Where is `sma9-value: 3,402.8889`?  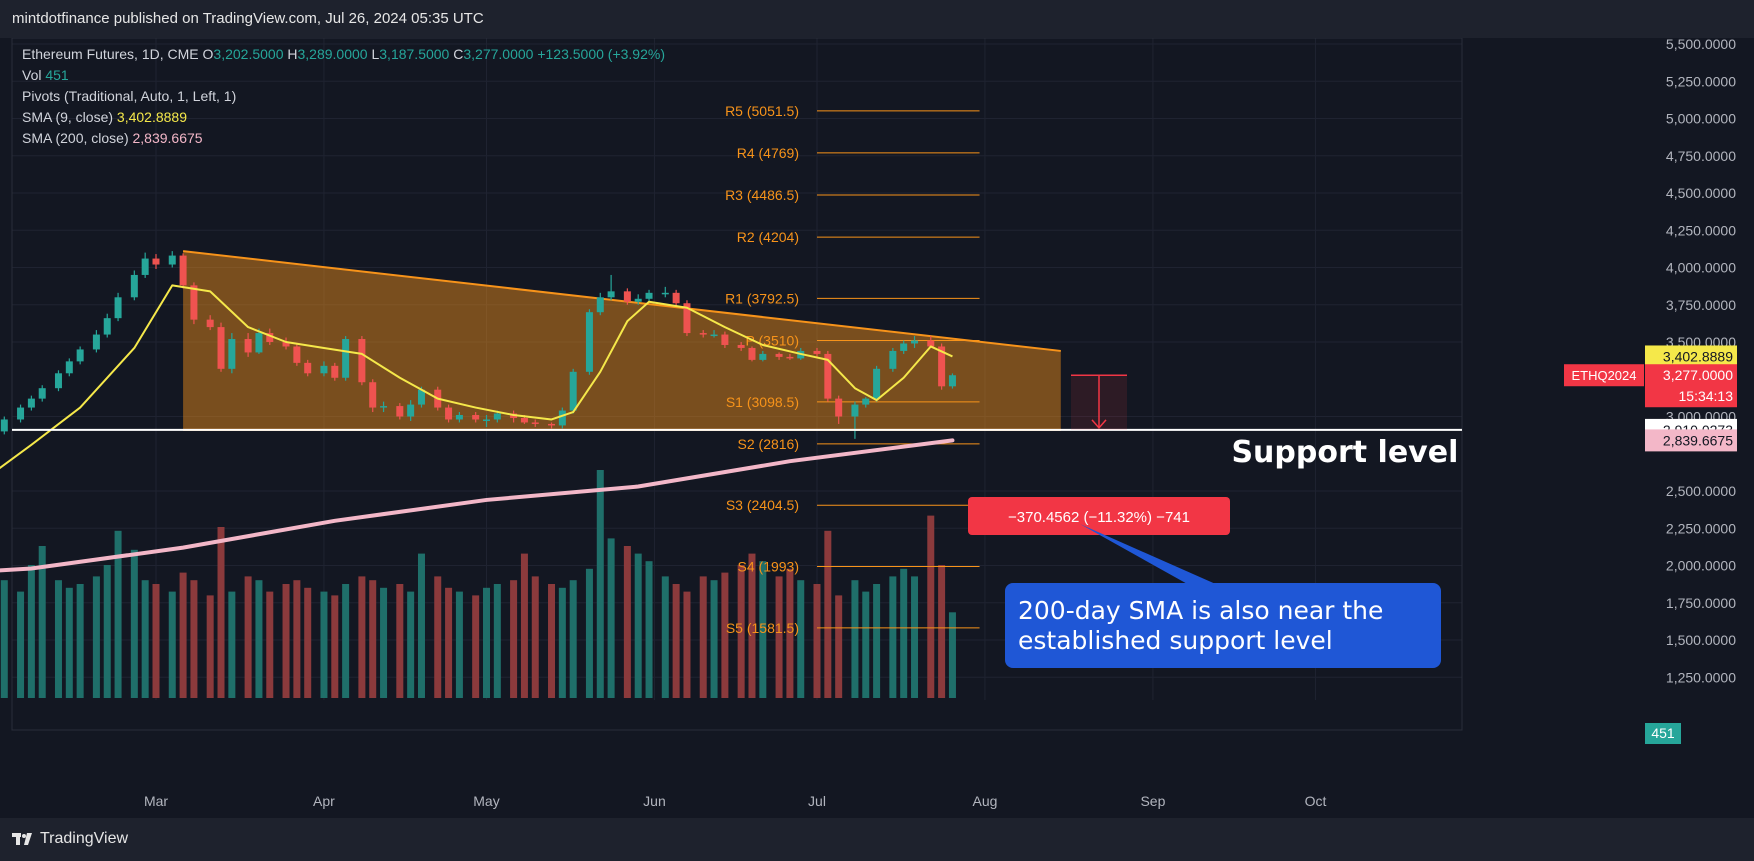
sma9-value: 3,402.8889 is located at coordinates (151, 117).